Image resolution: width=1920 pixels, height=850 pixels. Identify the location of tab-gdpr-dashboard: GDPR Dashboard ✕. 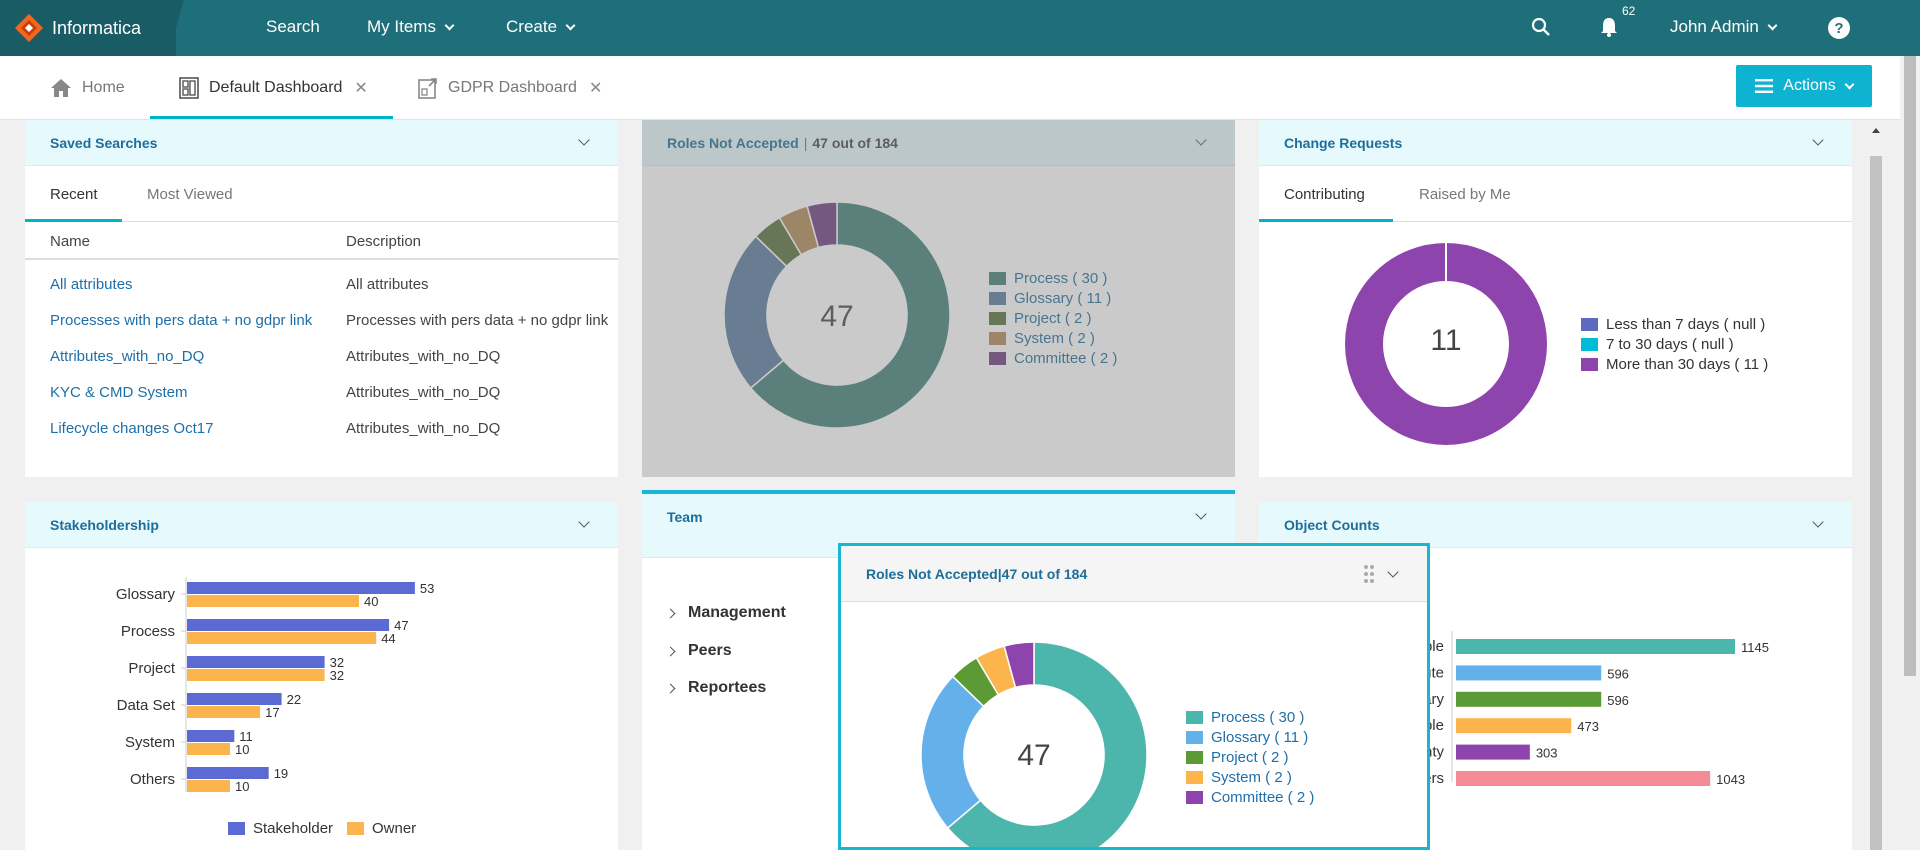
(510, 88).